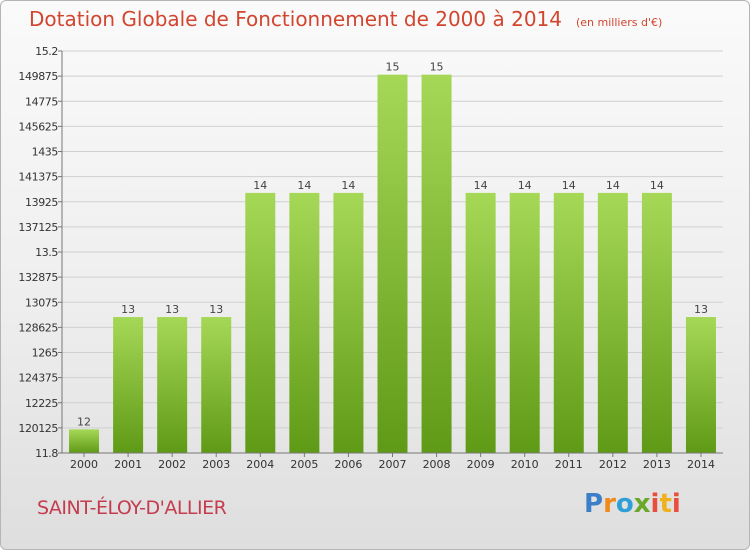 The width and height of the screenshot is (750, 550). I want to click on logo-letter: r, so click(609, 504).